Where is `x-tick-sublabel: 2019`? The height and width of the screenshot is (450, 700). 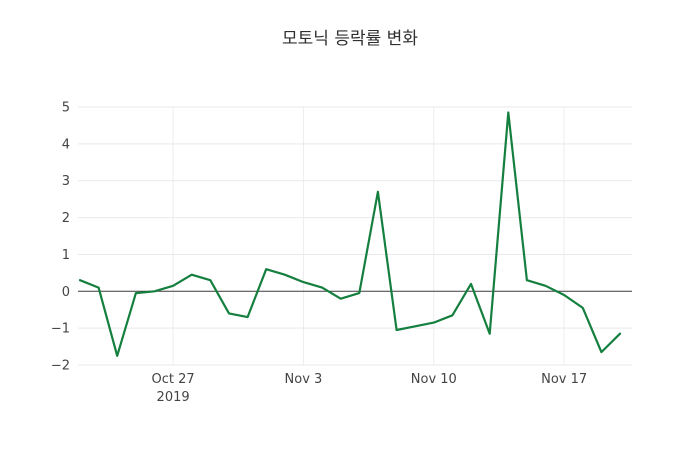 x-tick-sublabel: 2019 is located at coordinates (173, 397).